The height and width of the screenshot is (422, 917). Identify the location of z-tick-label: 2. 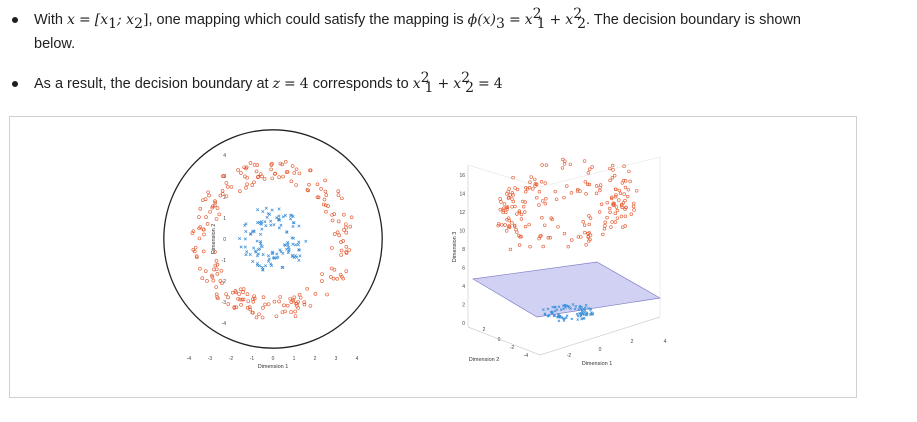
(463, 306).